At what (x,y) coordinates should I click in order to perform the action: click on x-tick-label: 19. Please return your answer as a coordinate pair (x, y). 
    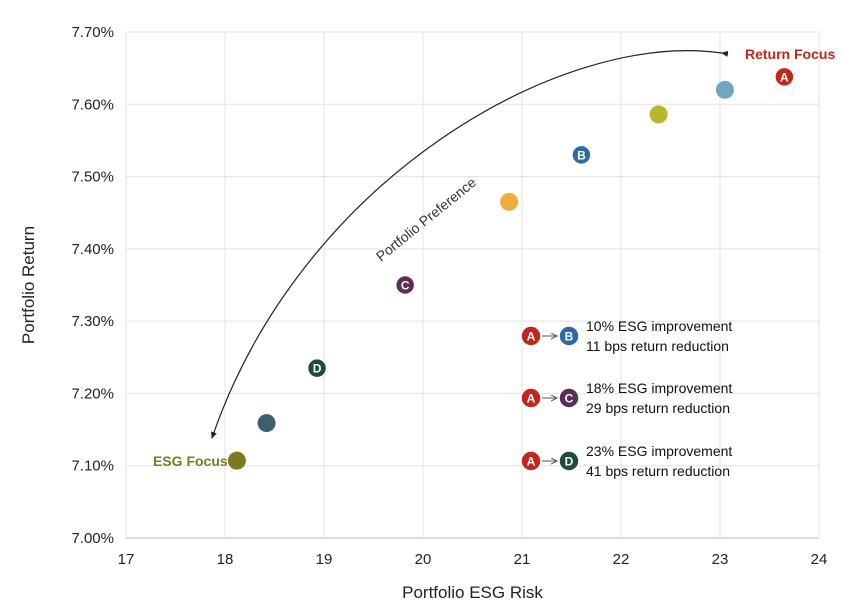
    Looking at the image, I should click on (324, 559).